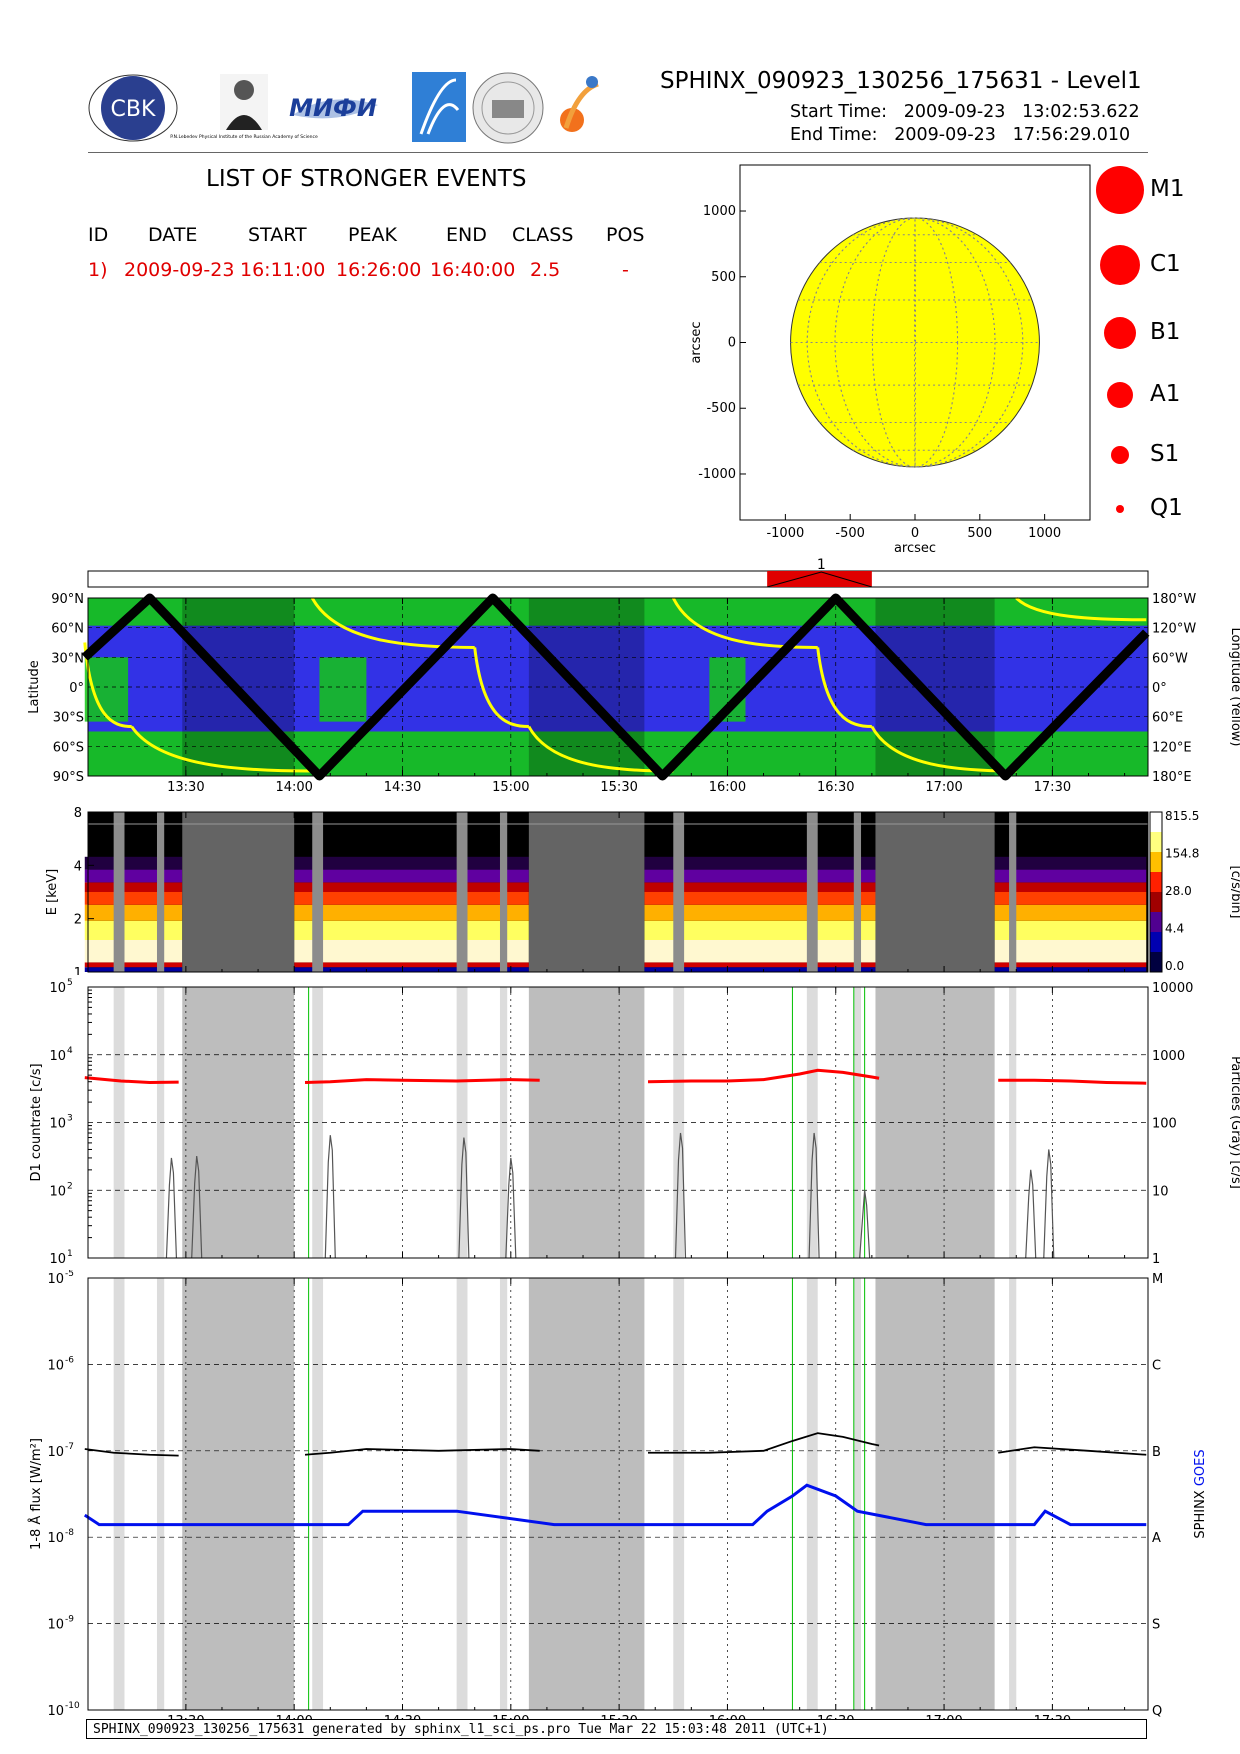  What do you see at coordinates (1174, 929) in the screenshot?
I see `colorbar-tick-label: 4.4` at bounding box center [1174, 929].